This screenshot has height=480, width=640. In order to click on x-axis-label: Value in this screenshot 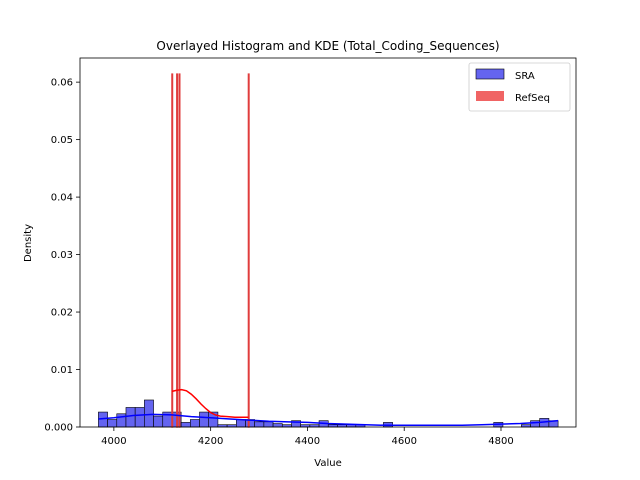, I will do `click(327, 463)`.